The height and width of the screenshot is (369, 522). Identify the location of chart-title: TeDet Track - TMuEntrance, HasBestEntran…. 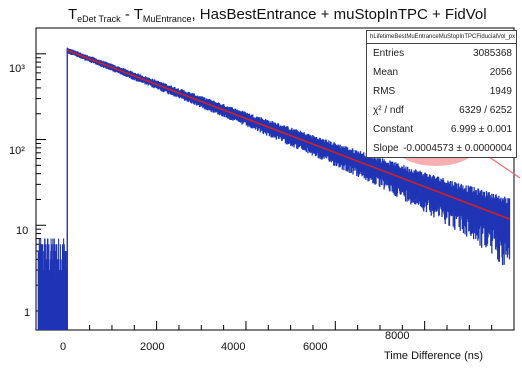
(277, 15).